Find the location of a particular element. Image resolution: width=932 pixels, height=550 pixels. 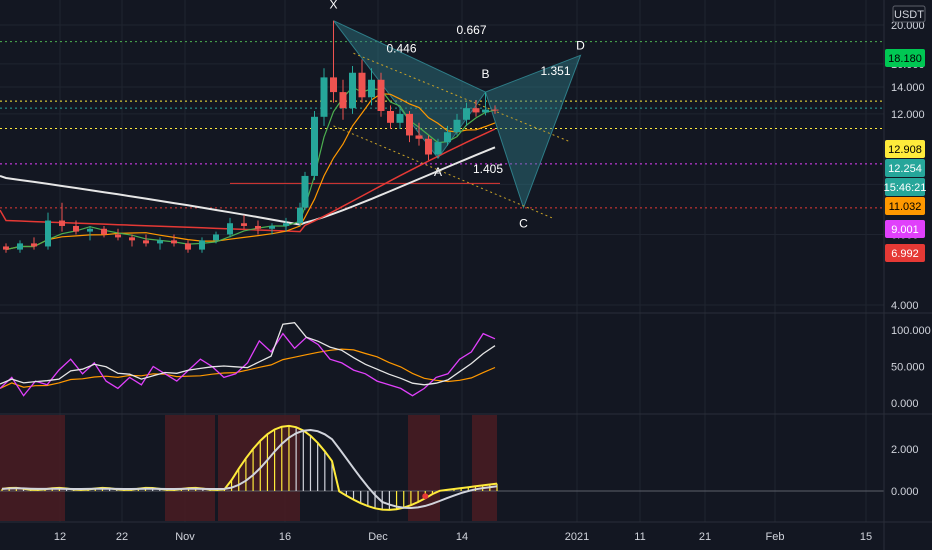

macd-tick: 0.000 is located at coordinates (905, 492).